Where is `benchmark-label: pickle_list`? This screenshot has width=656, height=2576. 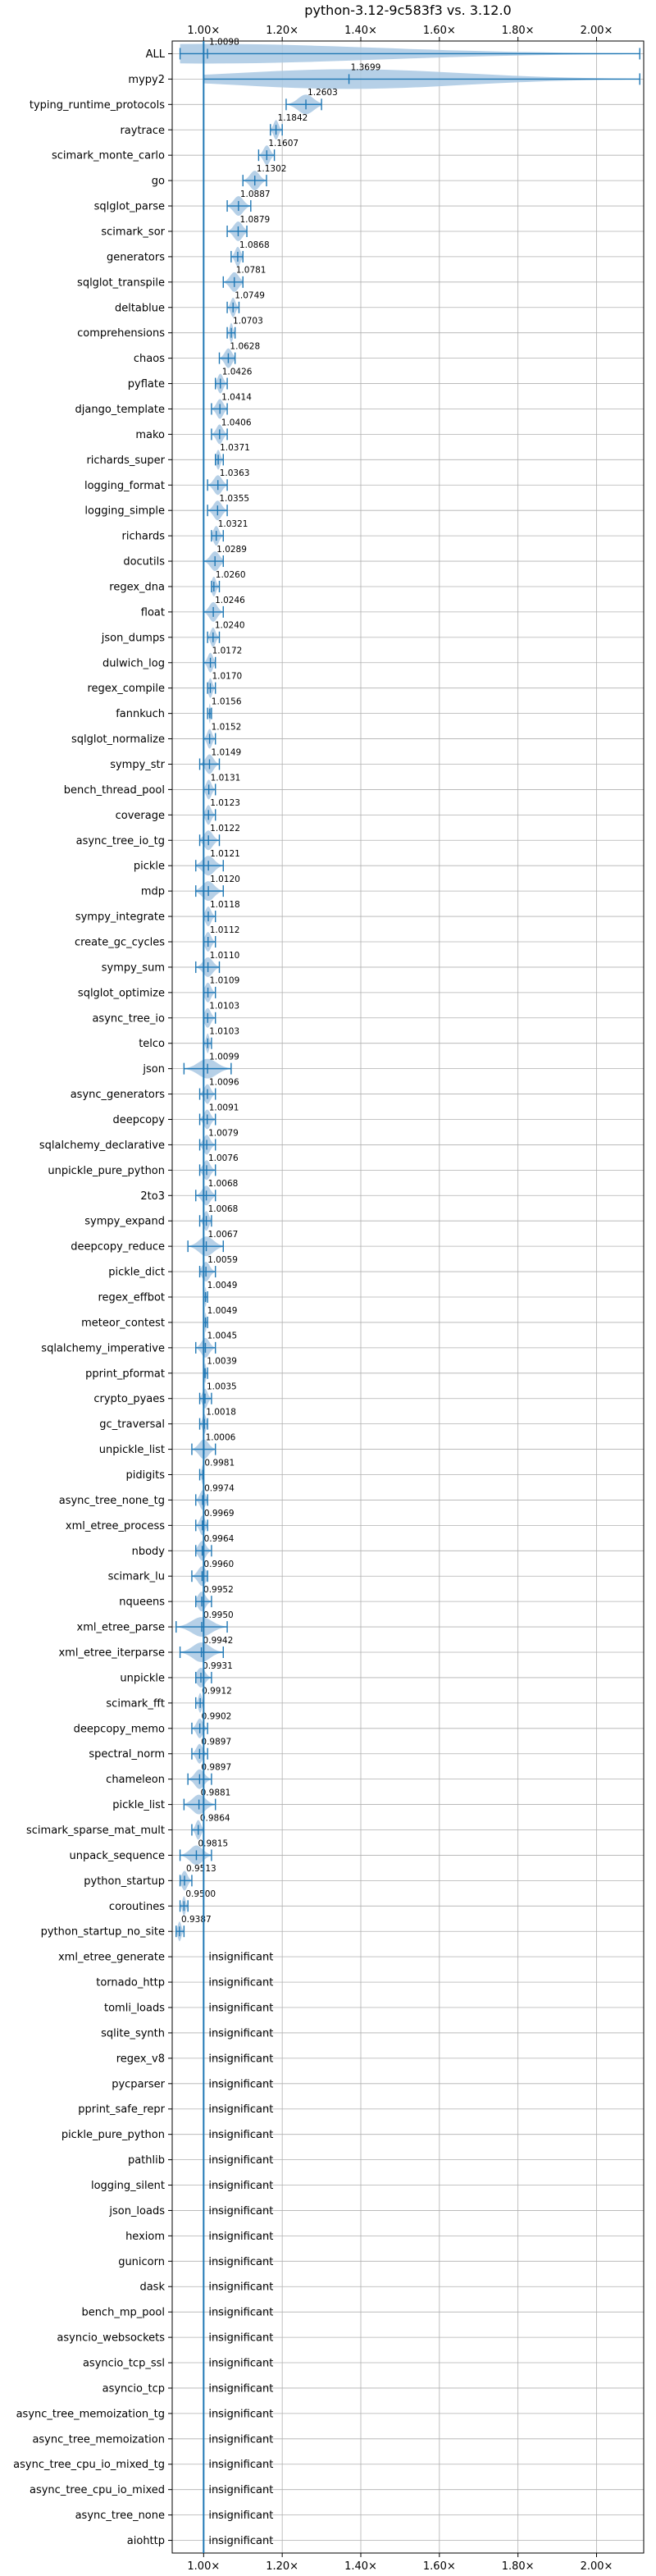 benchmark-label: pickle_list is located at coordinates (138, 1805).